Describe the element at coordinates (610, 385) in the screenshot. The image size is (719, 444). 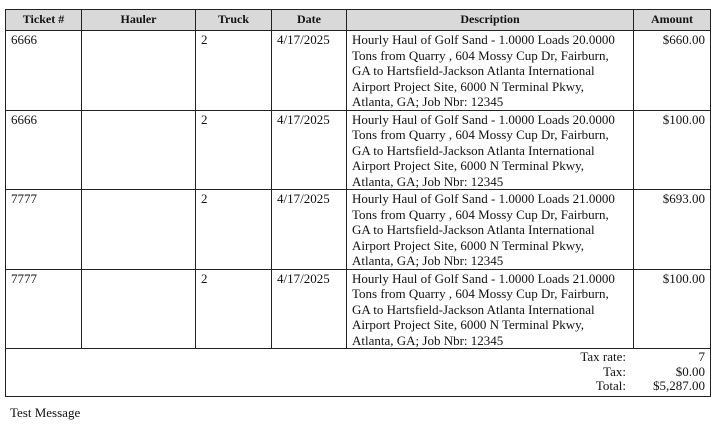
I see `total-label: Total:` at that location.